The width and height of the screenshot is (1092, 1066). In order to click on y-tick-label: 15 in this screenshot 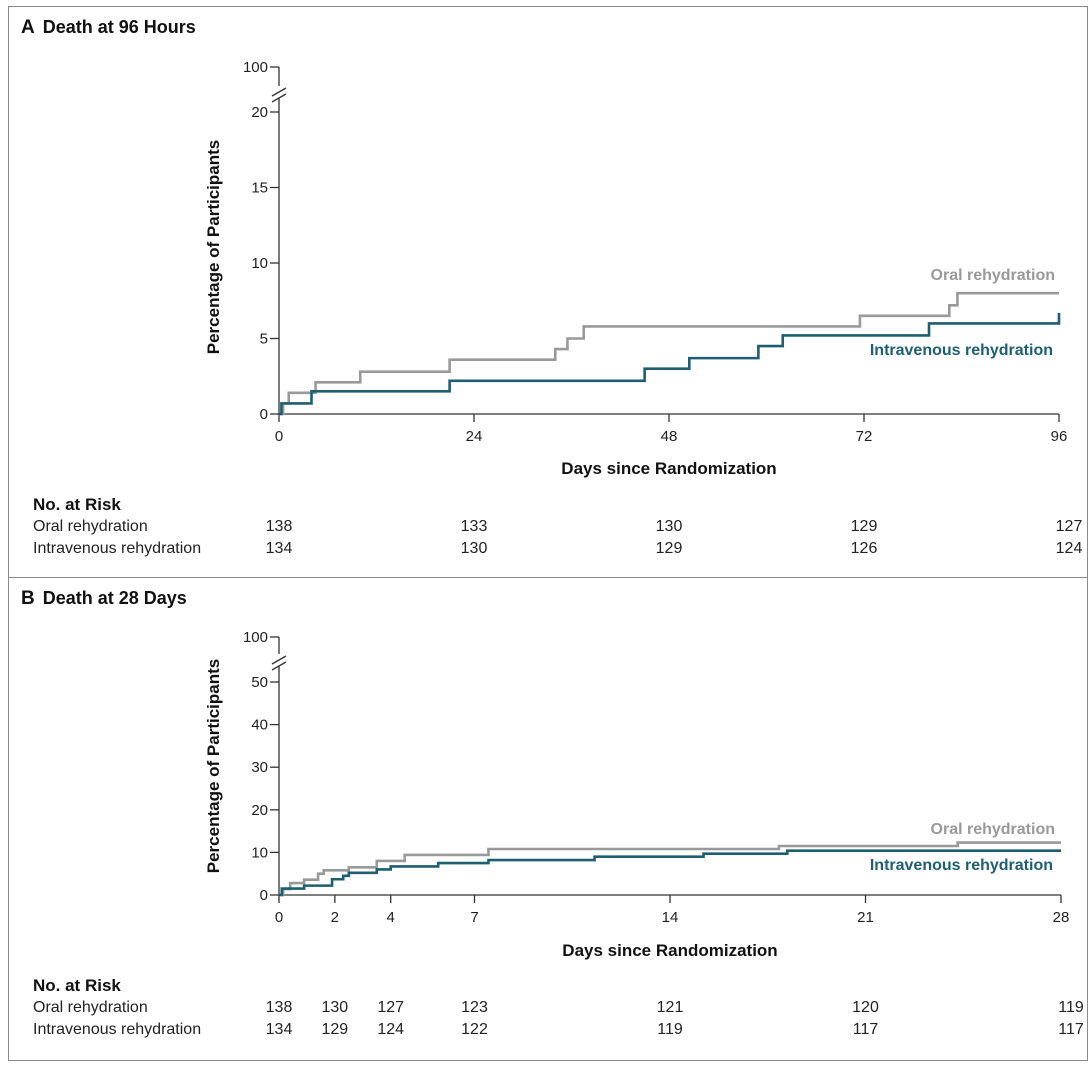, I will do `click(259, 188)`.